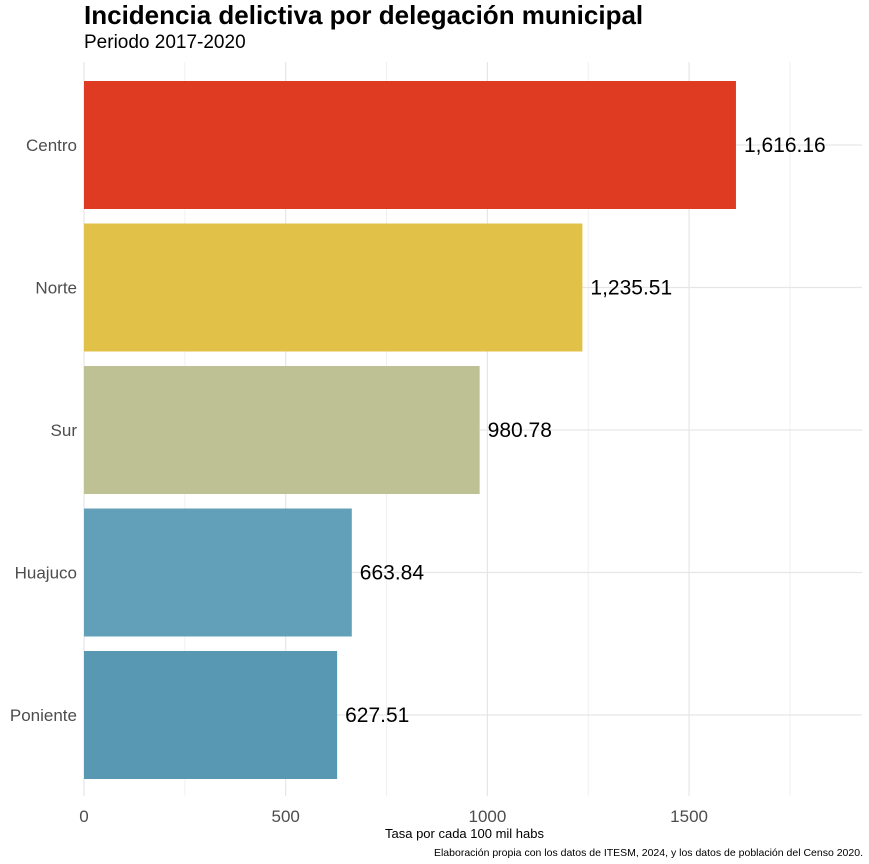  I want to click on bar-centro, so click(410, 145).